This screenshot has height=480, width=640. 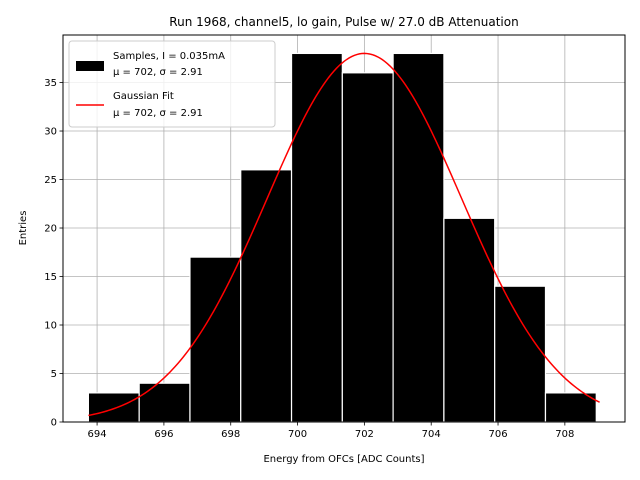 I want to click on x-tick-label: 696, so click(x=163, y=434).